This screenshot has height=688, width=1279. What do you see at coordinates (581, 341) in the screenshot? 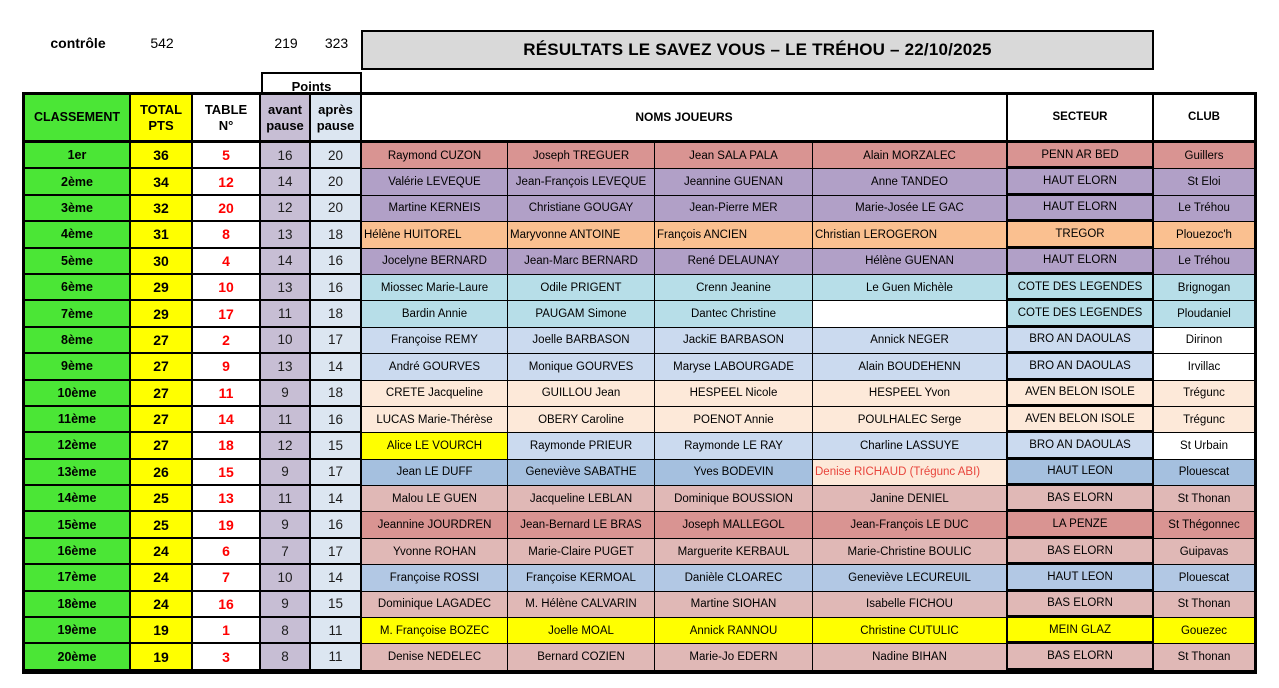
I see `player-name-cell: Joelle BARBASON` at bounding box center [581, 341].